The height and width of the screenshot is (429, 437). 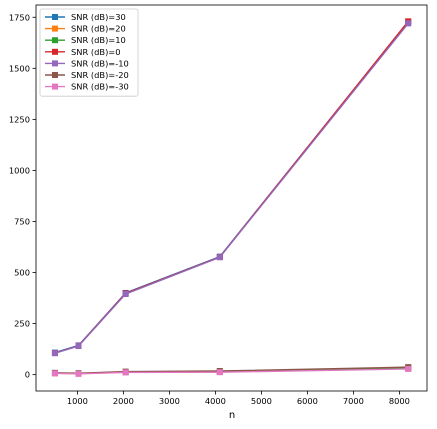 I want to click on legend-label-4: SNR (dB)=-10, so click(x=100, y=63).